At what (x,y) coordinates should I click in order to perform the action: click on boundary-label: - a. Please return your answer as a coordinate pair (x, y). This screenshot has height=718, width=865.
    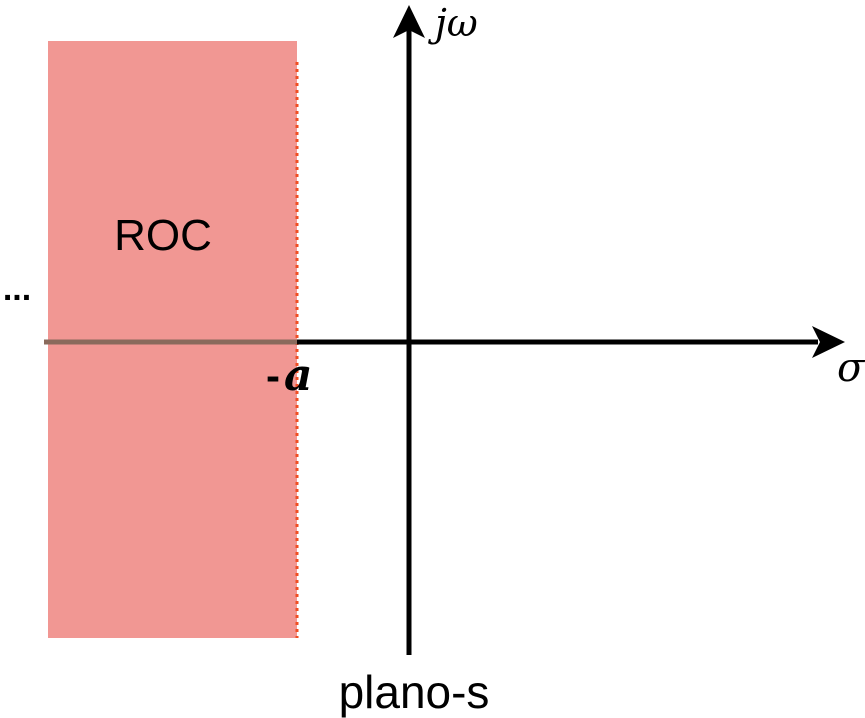
    Looking at the image, I should click on (289, 375).